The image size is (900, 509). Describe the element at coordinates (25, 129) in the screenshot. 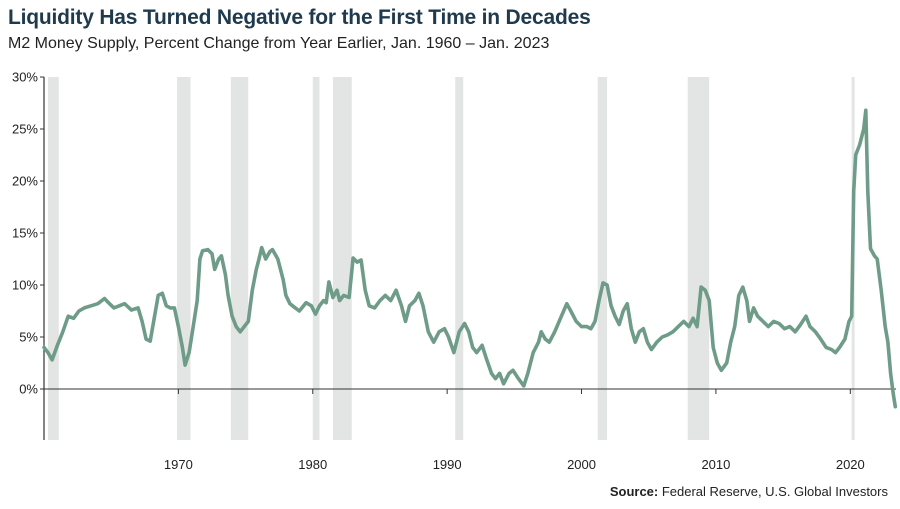

I see `y-tick-label: 25%` at that location.